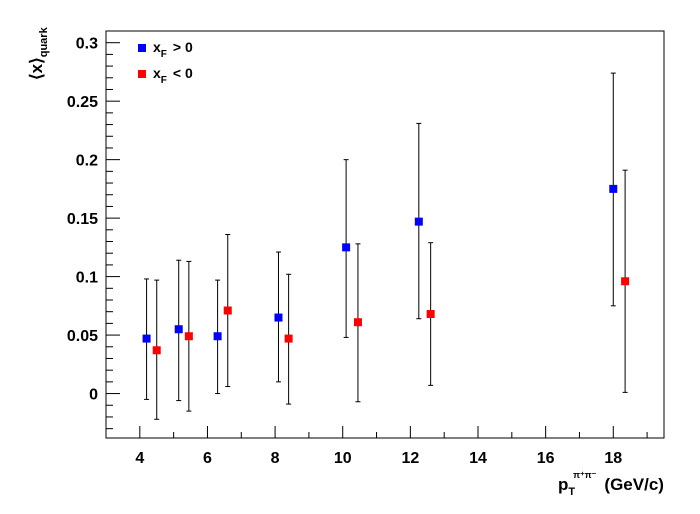 The image size is (700, 514). Describe the element at coordinates (82, 219) in the screenshot. I see `y-tick-label: 0.15` at that location.